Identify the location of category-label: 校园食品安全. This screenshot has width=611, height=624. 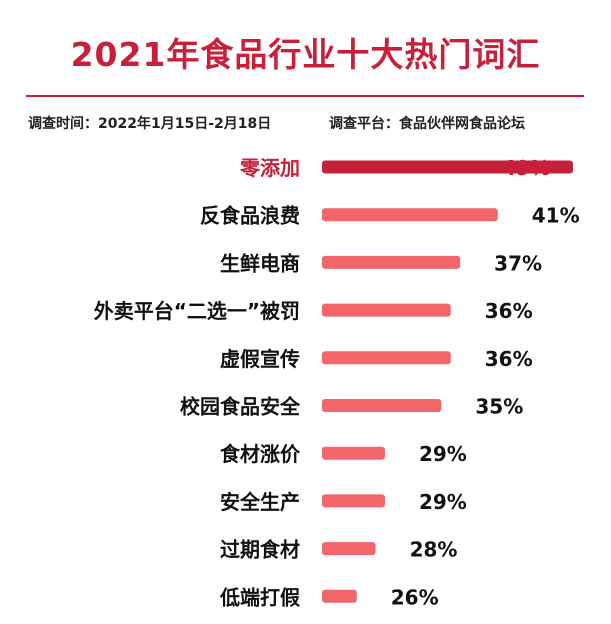
(240, 407).